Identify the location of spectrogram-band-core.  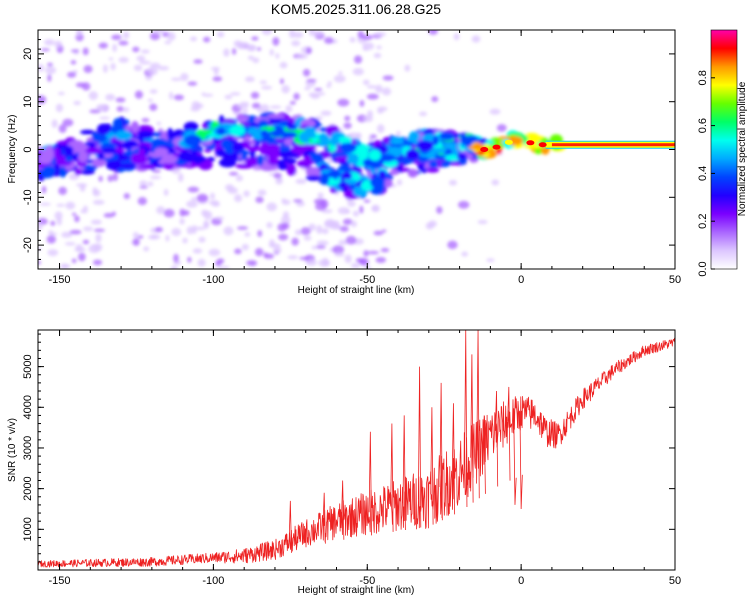
(613, 145).